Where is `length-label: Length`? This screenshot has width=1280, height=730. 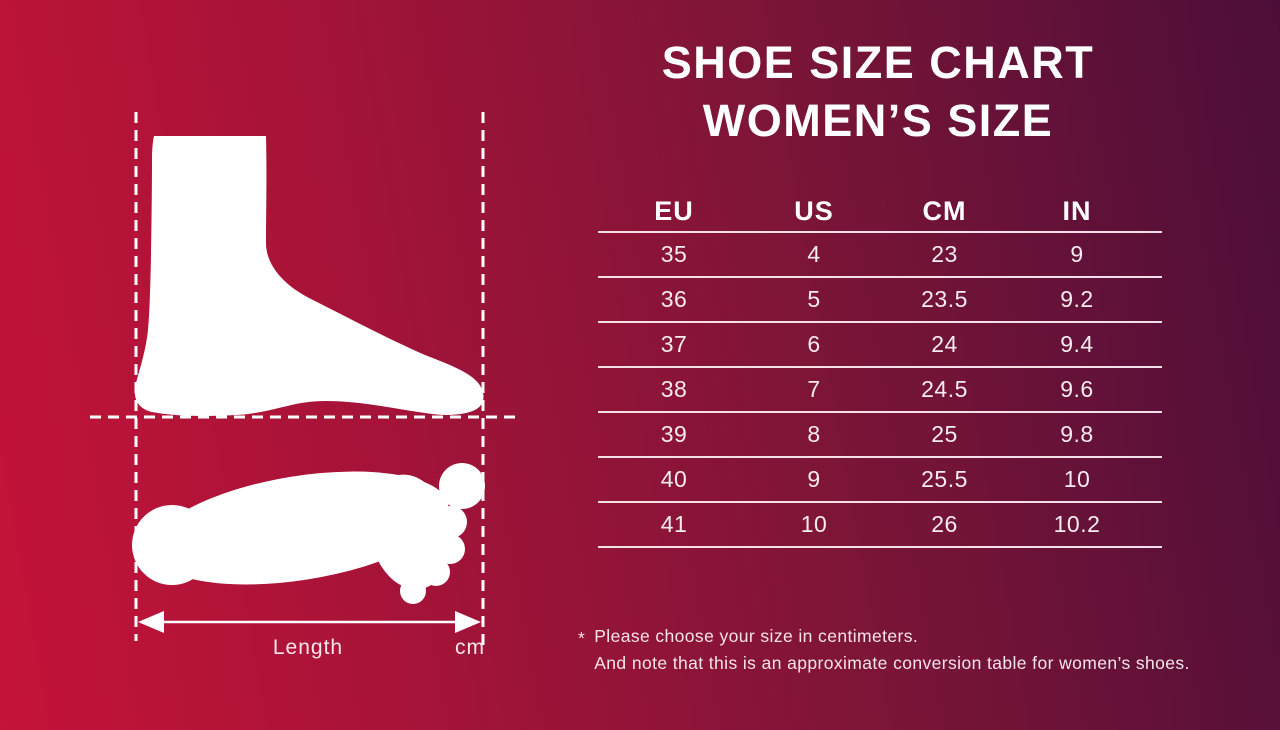 length-label: Length is located at coordinates (308, 647).